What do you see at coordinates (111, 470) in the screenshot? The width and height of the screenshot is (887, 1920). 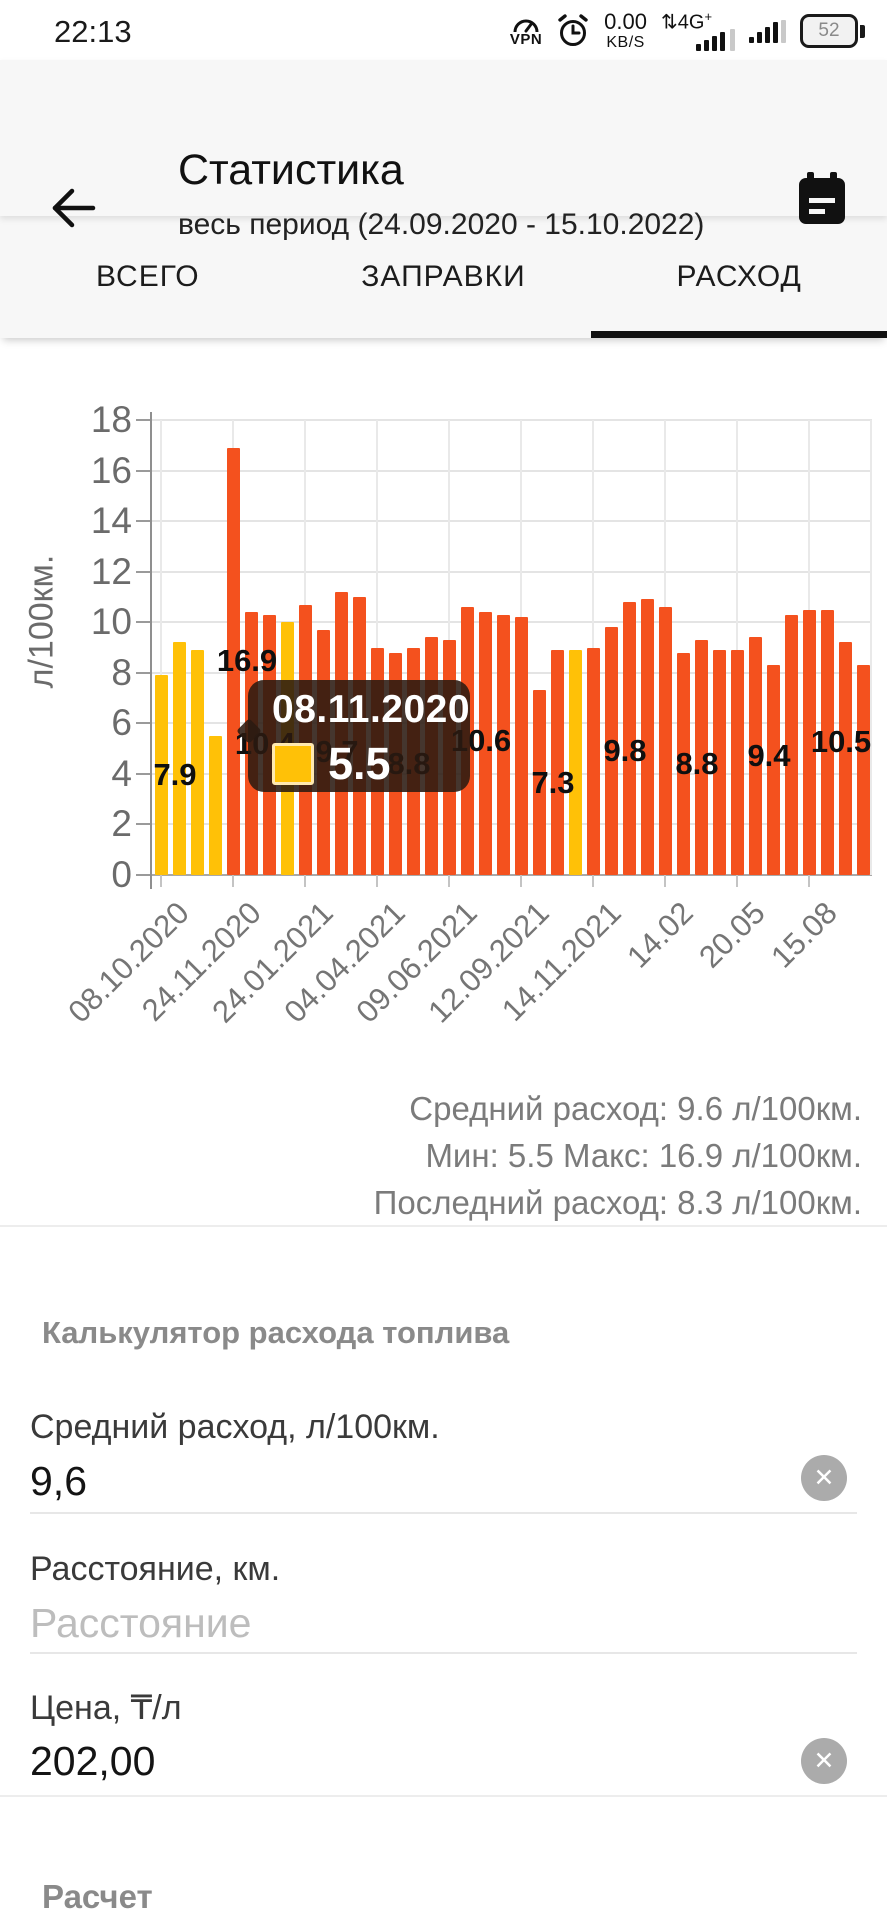 I see `y-axis-tick-label: 16` at bounding box center [111, 470].